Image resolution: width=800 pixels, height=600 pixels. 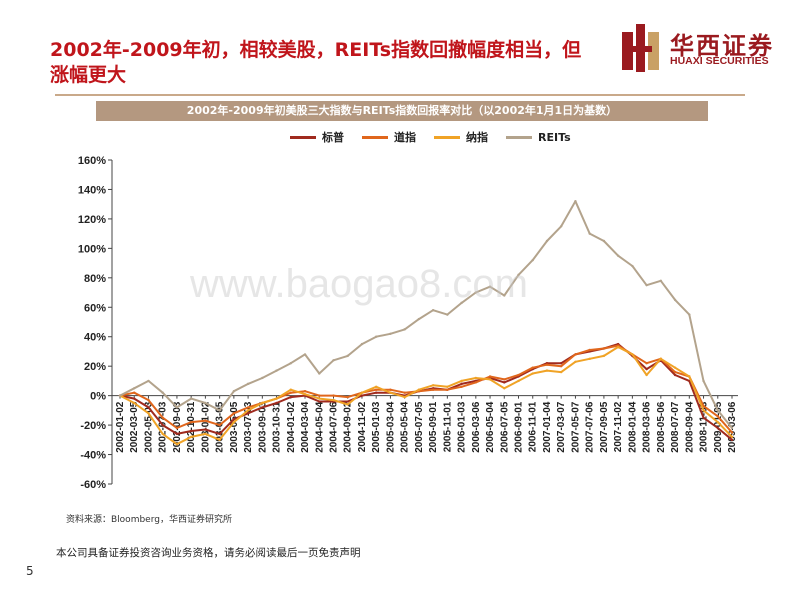 I want to click on legend-item-sp500: 标普, so click(x=317, y=137).